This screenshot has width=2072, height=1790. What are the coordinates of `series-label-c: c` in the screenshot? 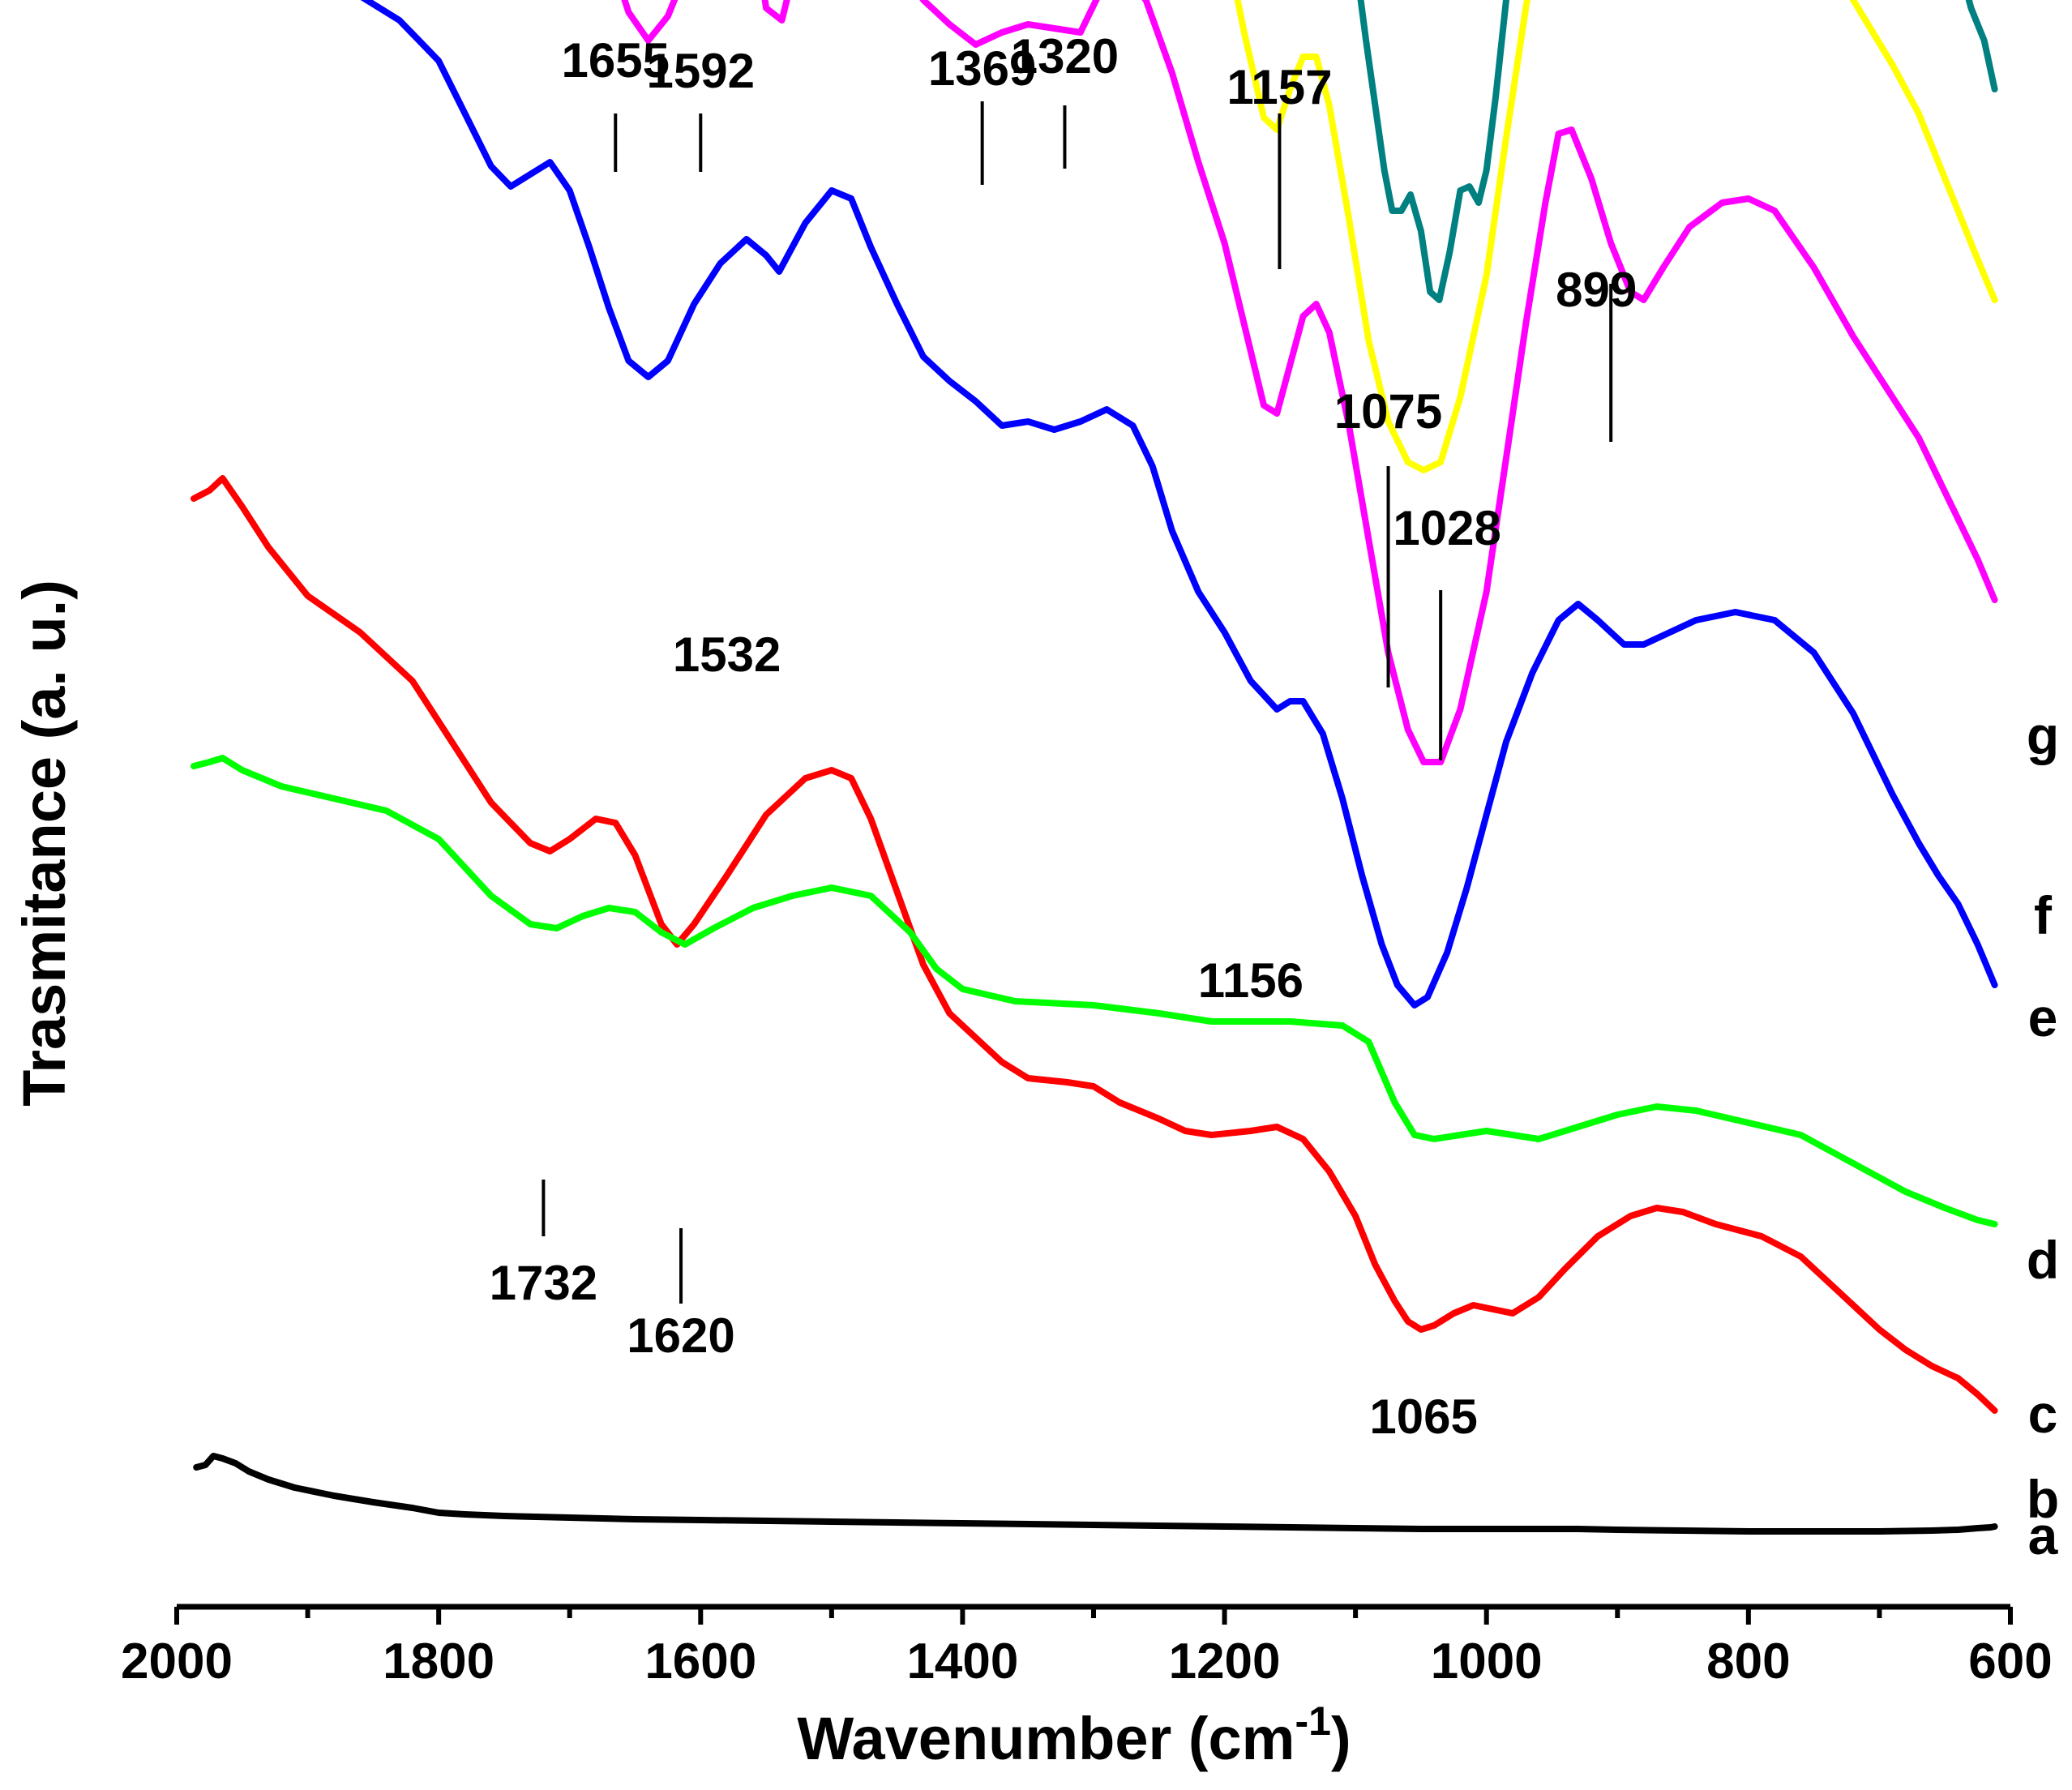 It's located at (2043, 1414).